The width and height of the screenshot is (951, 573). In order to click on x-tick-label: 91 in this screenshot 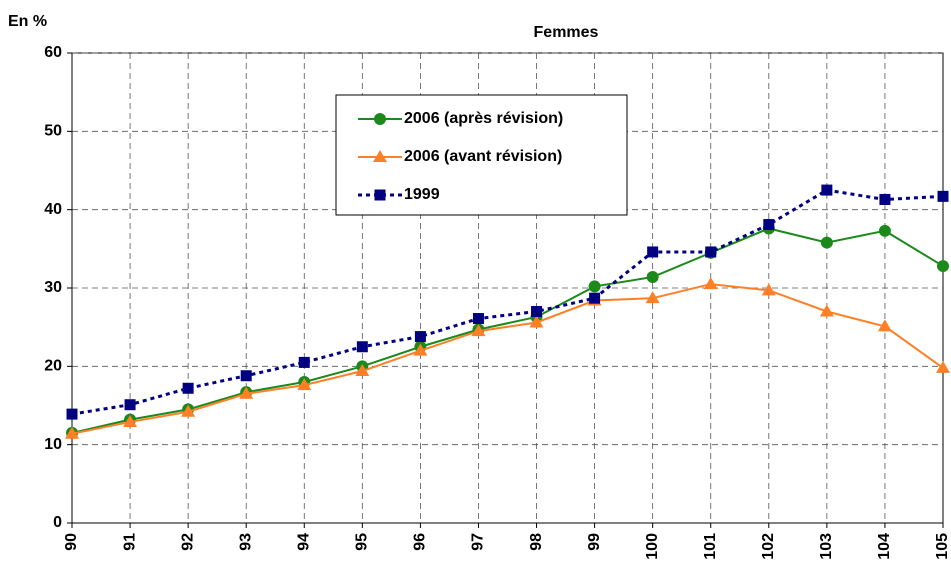, I will do `click(129, 542)`.